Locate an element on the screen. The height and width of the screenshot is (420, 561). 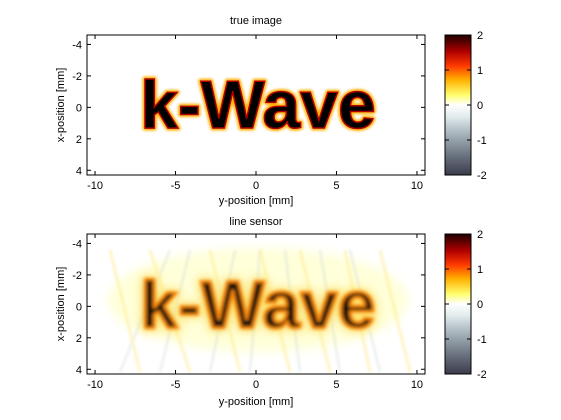
colorbar-gradient is located at coordinates (458, 105).